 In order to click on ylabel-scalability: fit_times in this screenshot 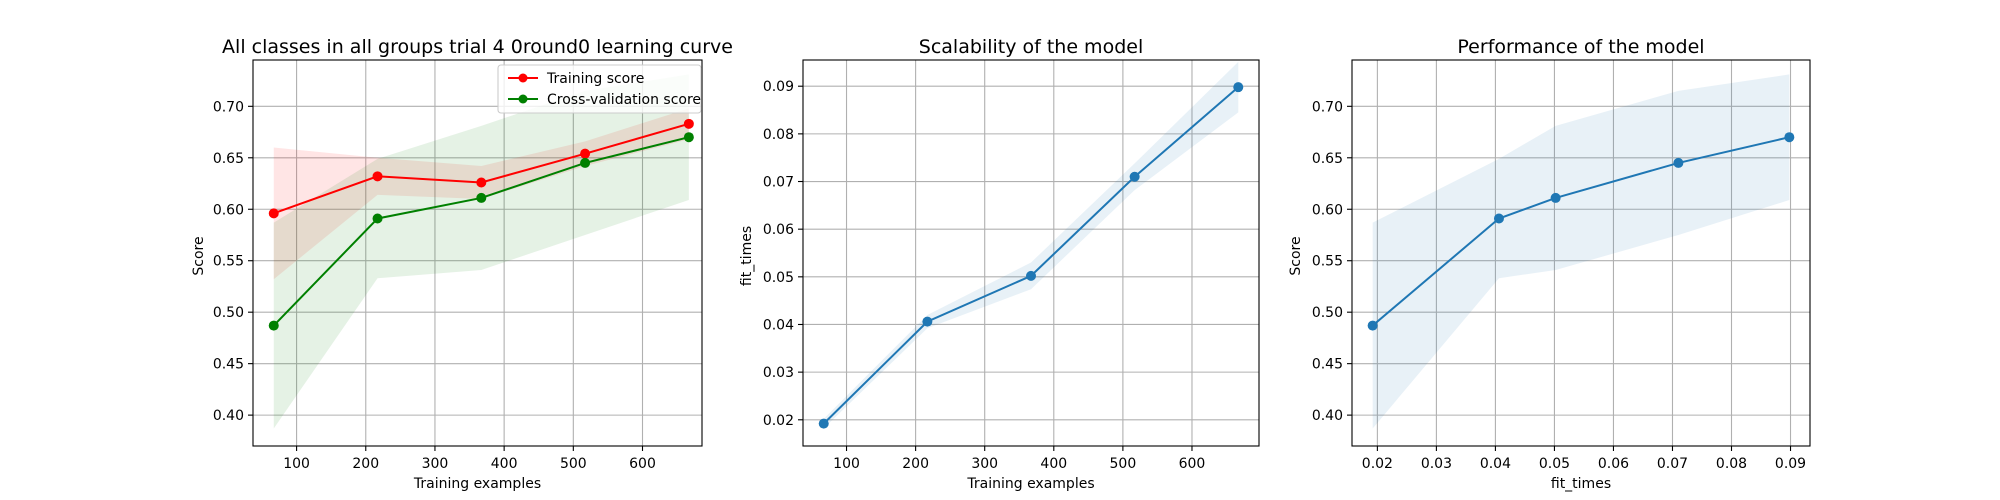, I will do `click(747, 256)`.